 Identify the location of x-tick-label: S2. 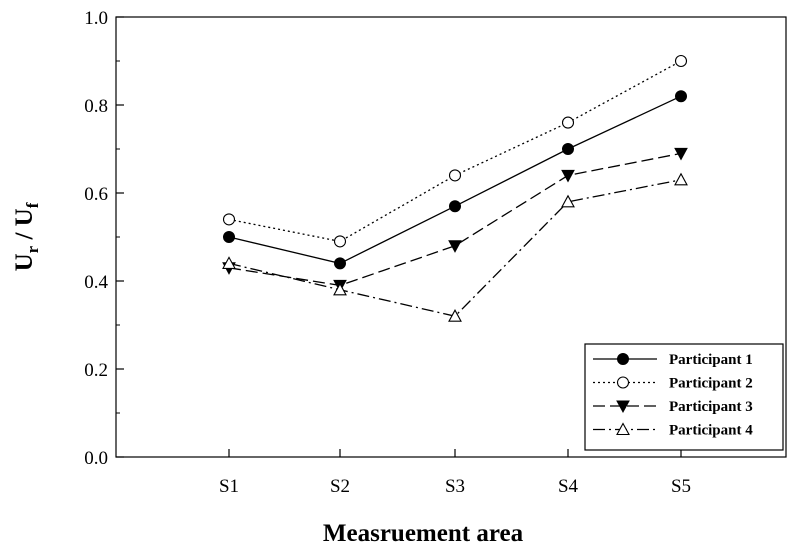
(340, 486).